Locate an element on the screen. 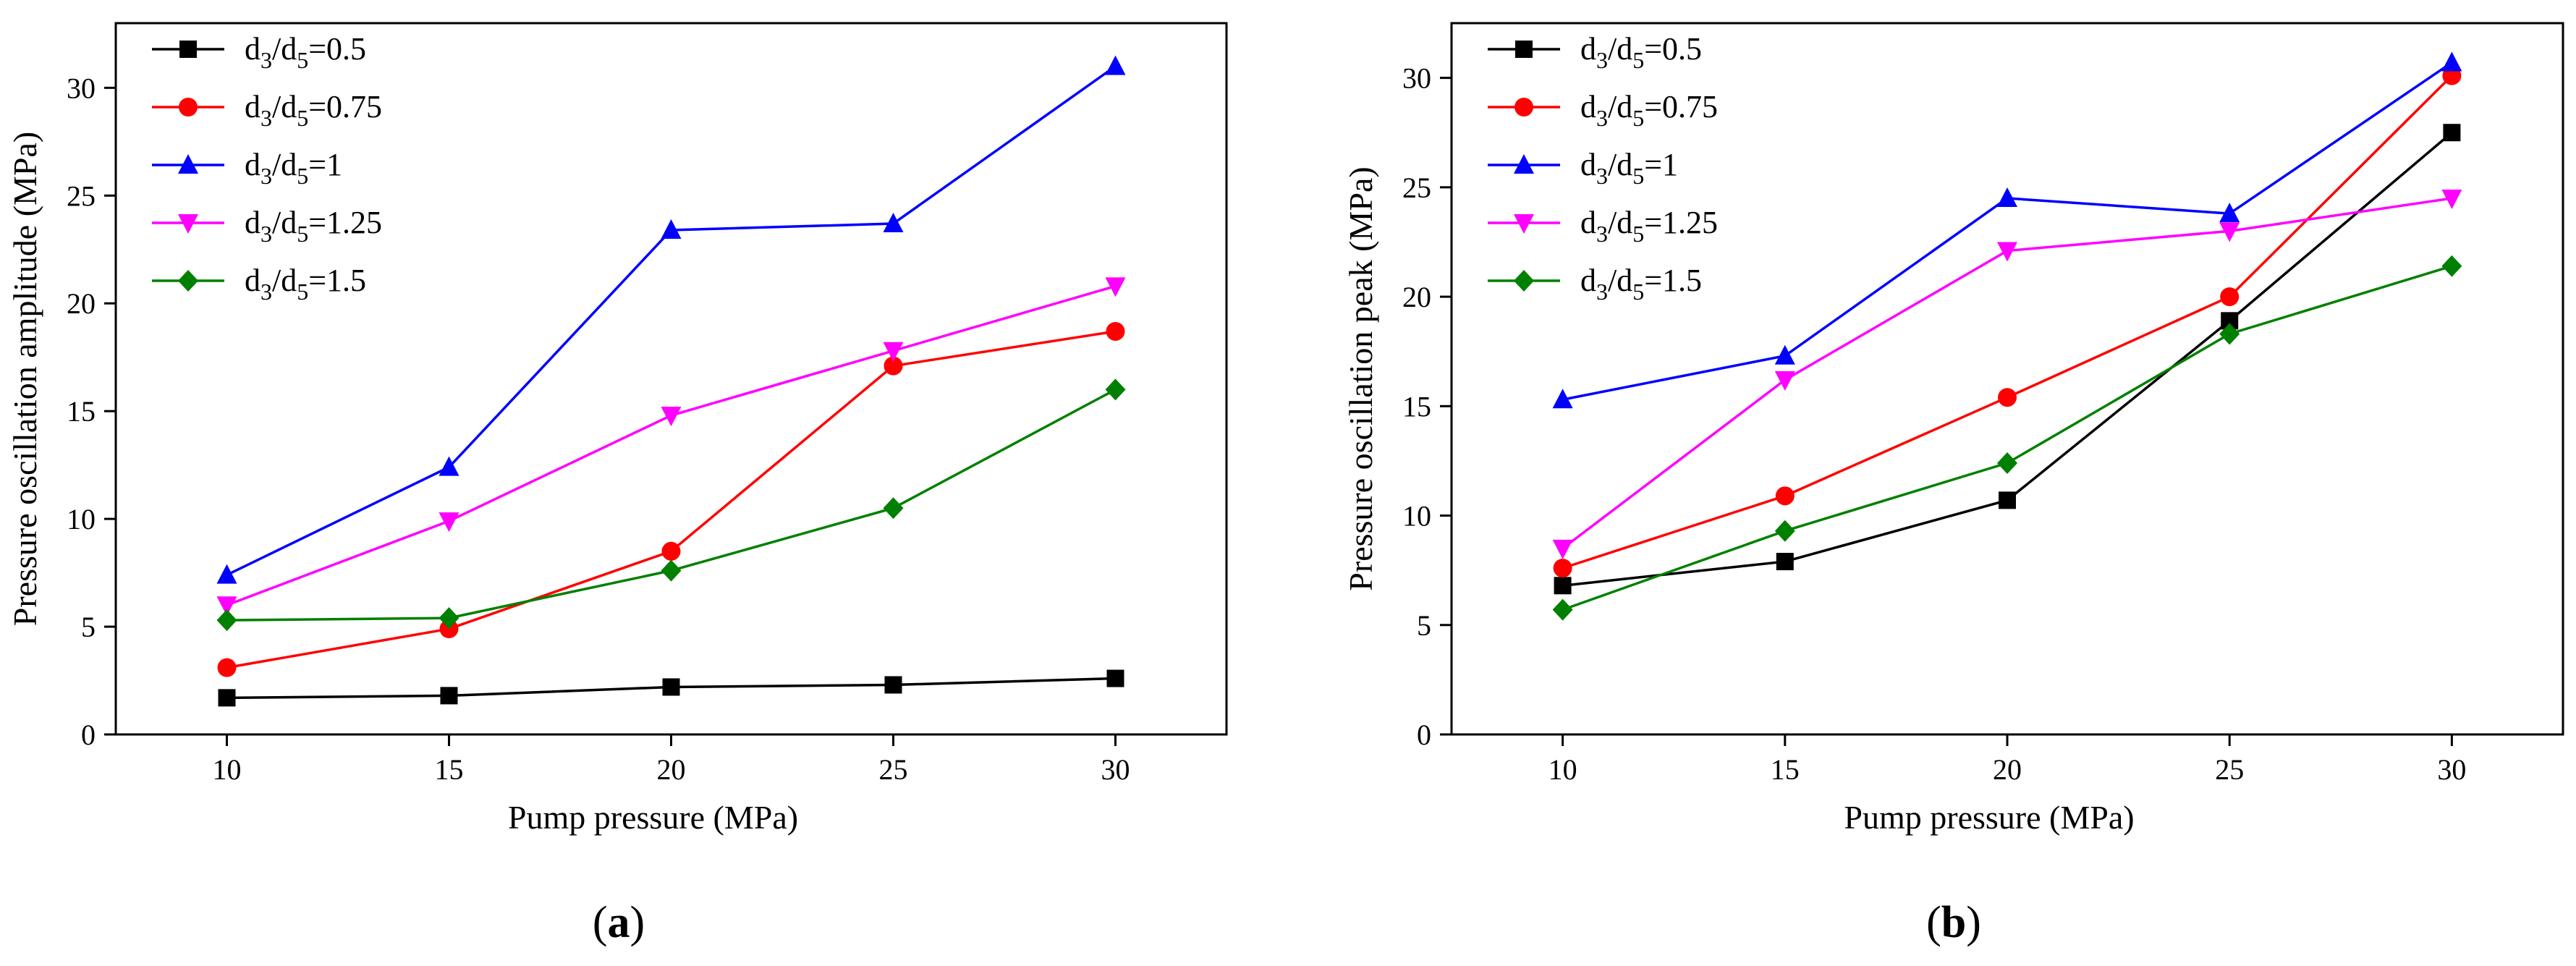 The width and height of the screenshot is (2576, 966). legend-label: d3/d5=1.5 is located at coordinates (305, 284).